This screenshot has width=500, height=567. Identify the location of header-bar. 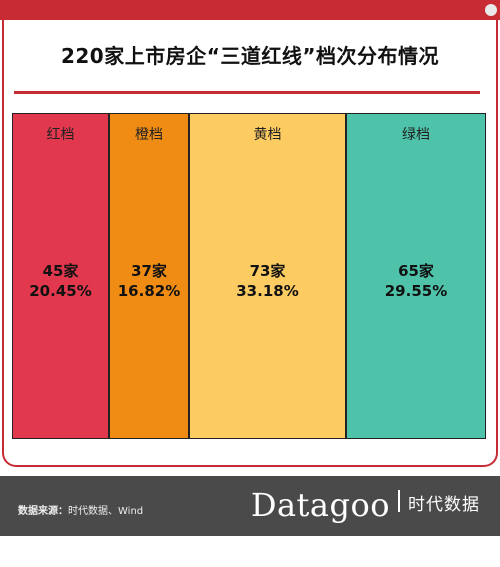
(250, 10).